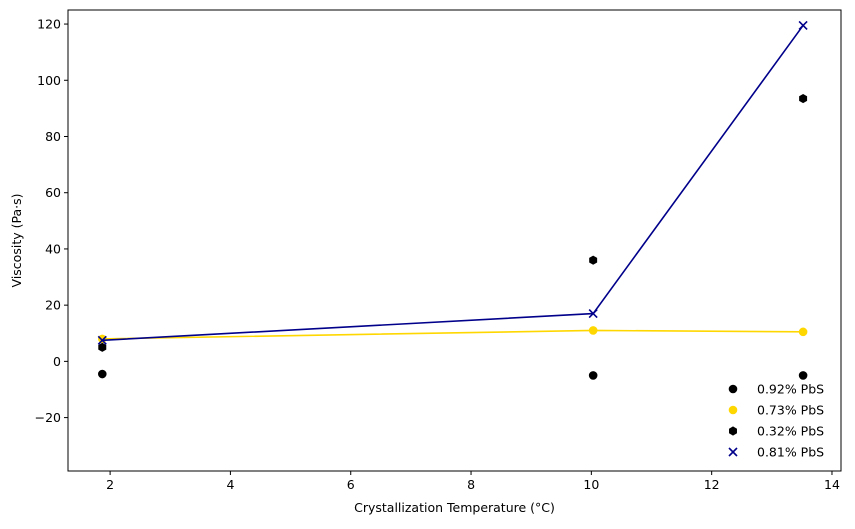  Describe the element at coordinates (53, 248) in the screenshot. I see `y-tick-label: 40` at that location.